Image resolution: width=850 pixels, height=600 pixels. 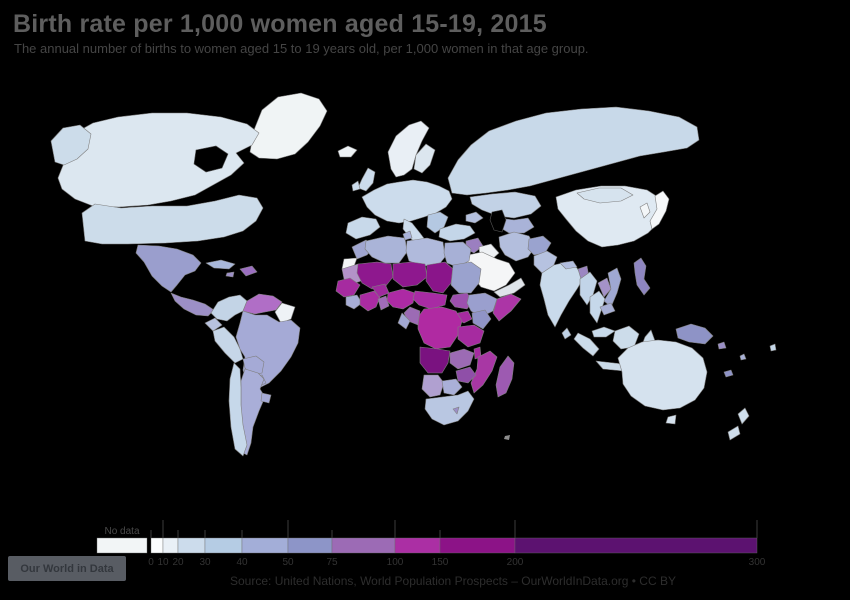 I want to click on country-nigeria: Nigeria: 100-150, so click(x=401, y=299).